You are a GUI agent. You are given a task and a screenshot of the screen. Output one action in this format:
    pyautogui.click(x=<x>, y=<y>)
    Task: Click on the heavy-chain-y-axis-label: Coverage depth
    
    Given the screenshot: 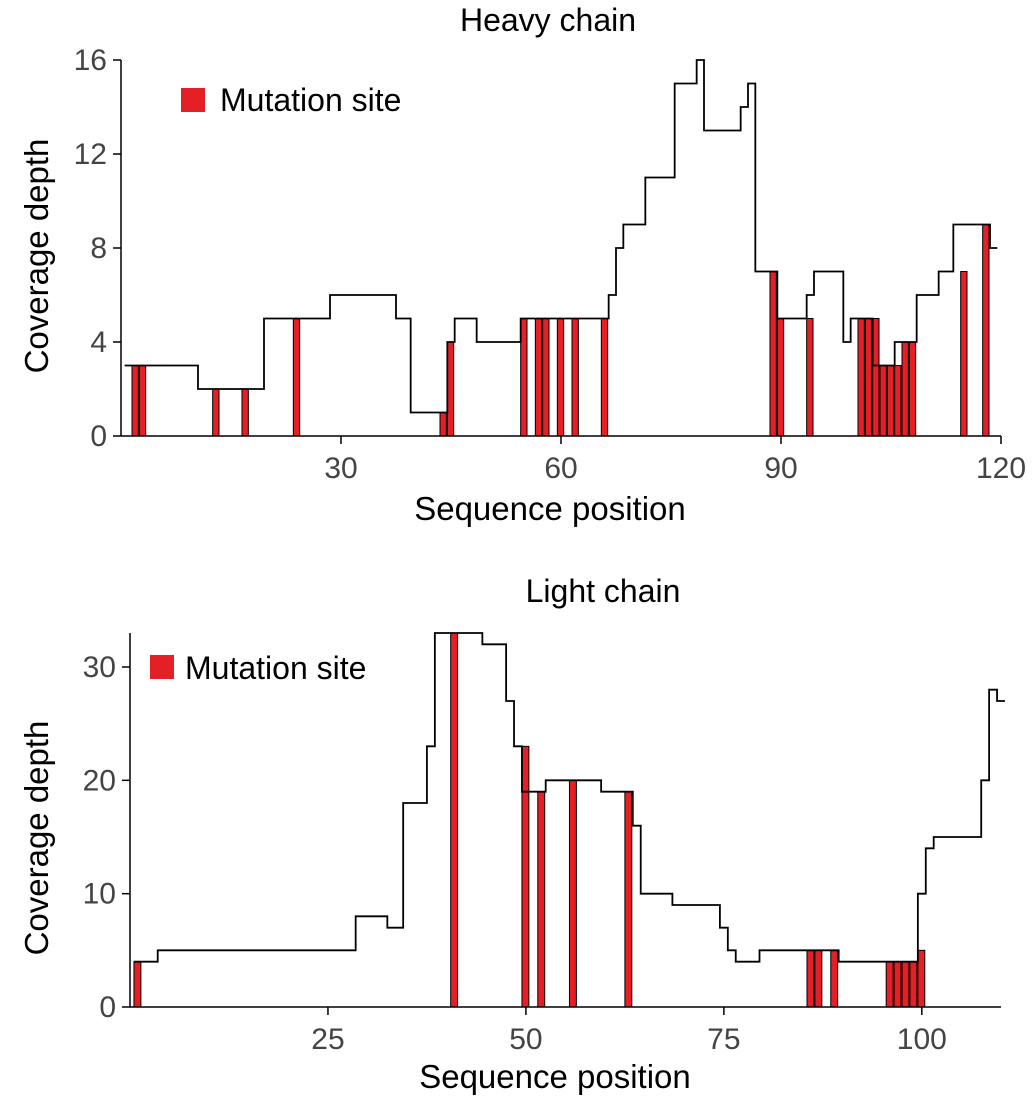 What is the action you would take?
    pyautogui.click(x=36, y=256)
    